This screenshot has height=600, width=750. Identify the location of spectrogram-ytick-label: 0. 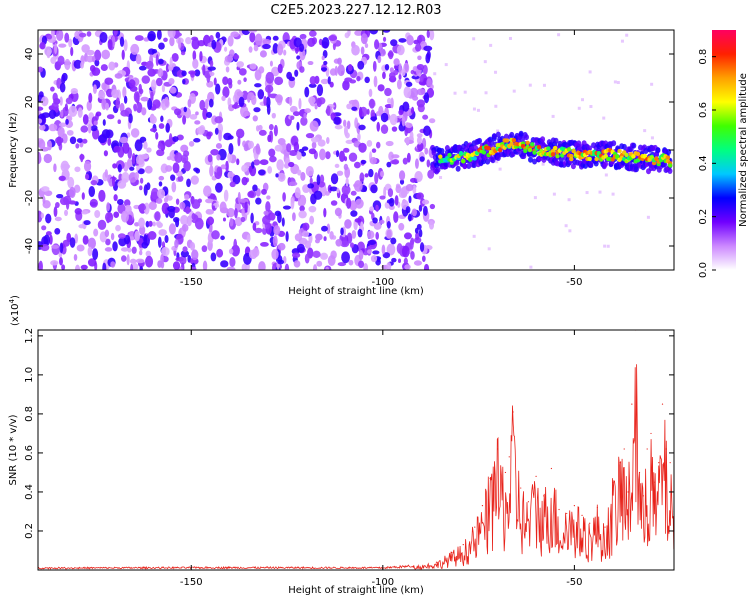
(29, 150).